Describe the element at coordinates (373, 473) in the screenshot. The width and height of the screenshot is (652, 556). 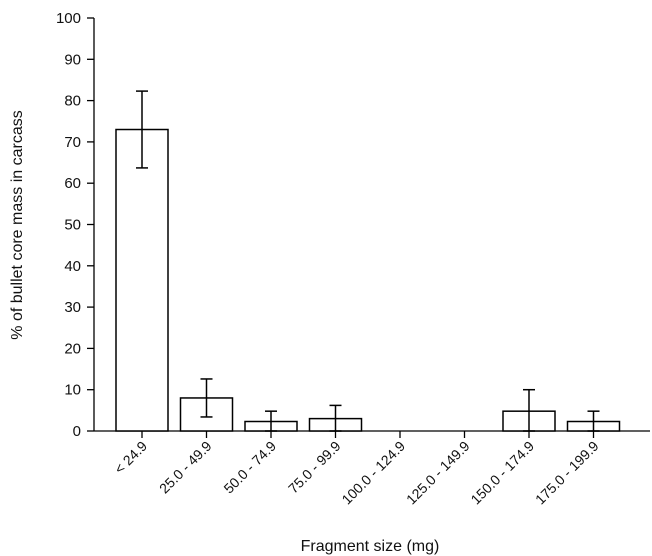
I see `x-tick-label: 100.0 - 124.9` at that location.